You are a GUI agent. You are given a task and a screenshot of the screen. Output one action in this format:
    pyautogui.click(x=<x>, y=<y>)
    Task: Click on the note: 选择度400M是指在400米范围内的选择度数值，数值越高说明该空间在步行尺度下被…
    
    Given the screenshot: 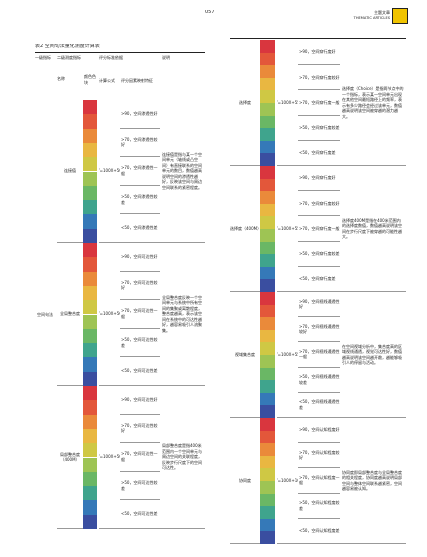 What is the action you would take?
    pyautogui.click(x=373, y=229)
    